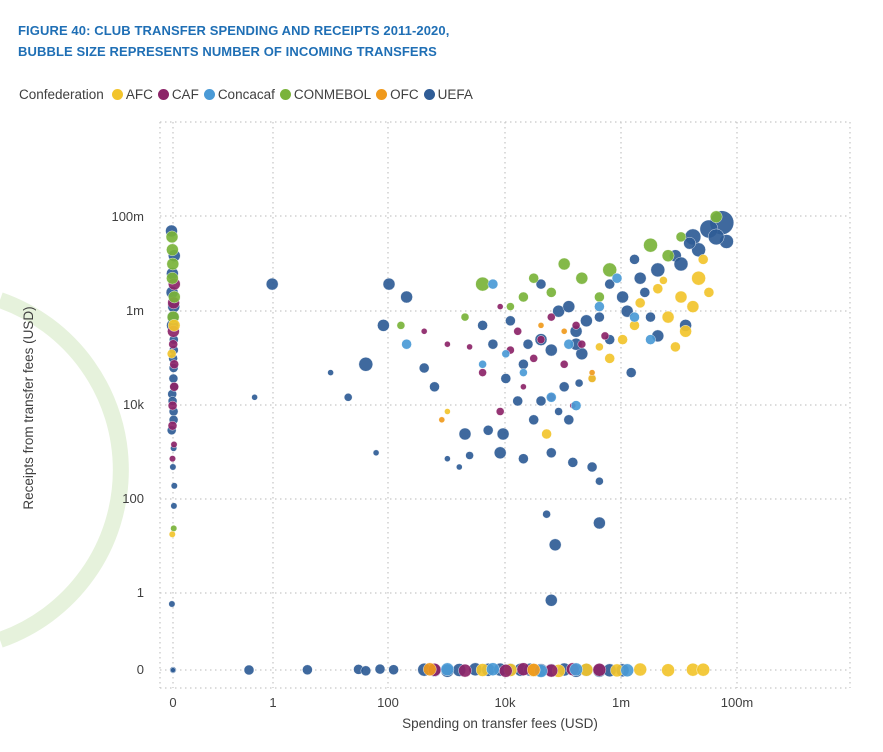  Describe the element at coordinates (239, 94) in the screenshot. I see `legend-item-concacaf: Concacaf` at that location.